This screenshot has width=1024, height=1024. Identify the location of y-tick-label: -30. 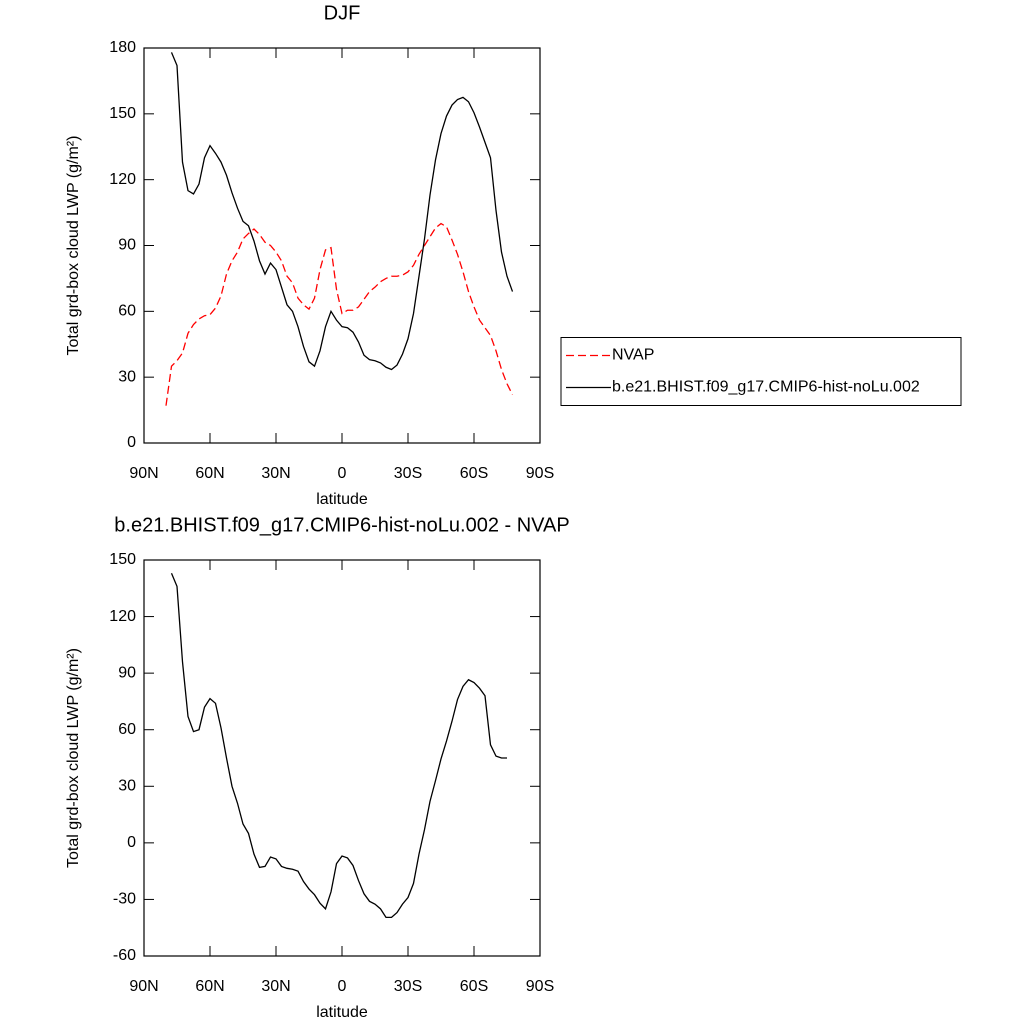
(124, 899).